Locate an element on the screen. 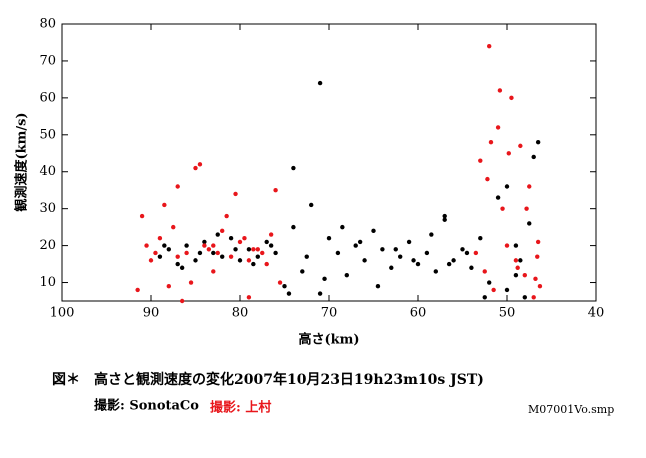 The height and width of the screenshot is (458, 646). y-tick-label: 80 is located at coordinates (47, 24).